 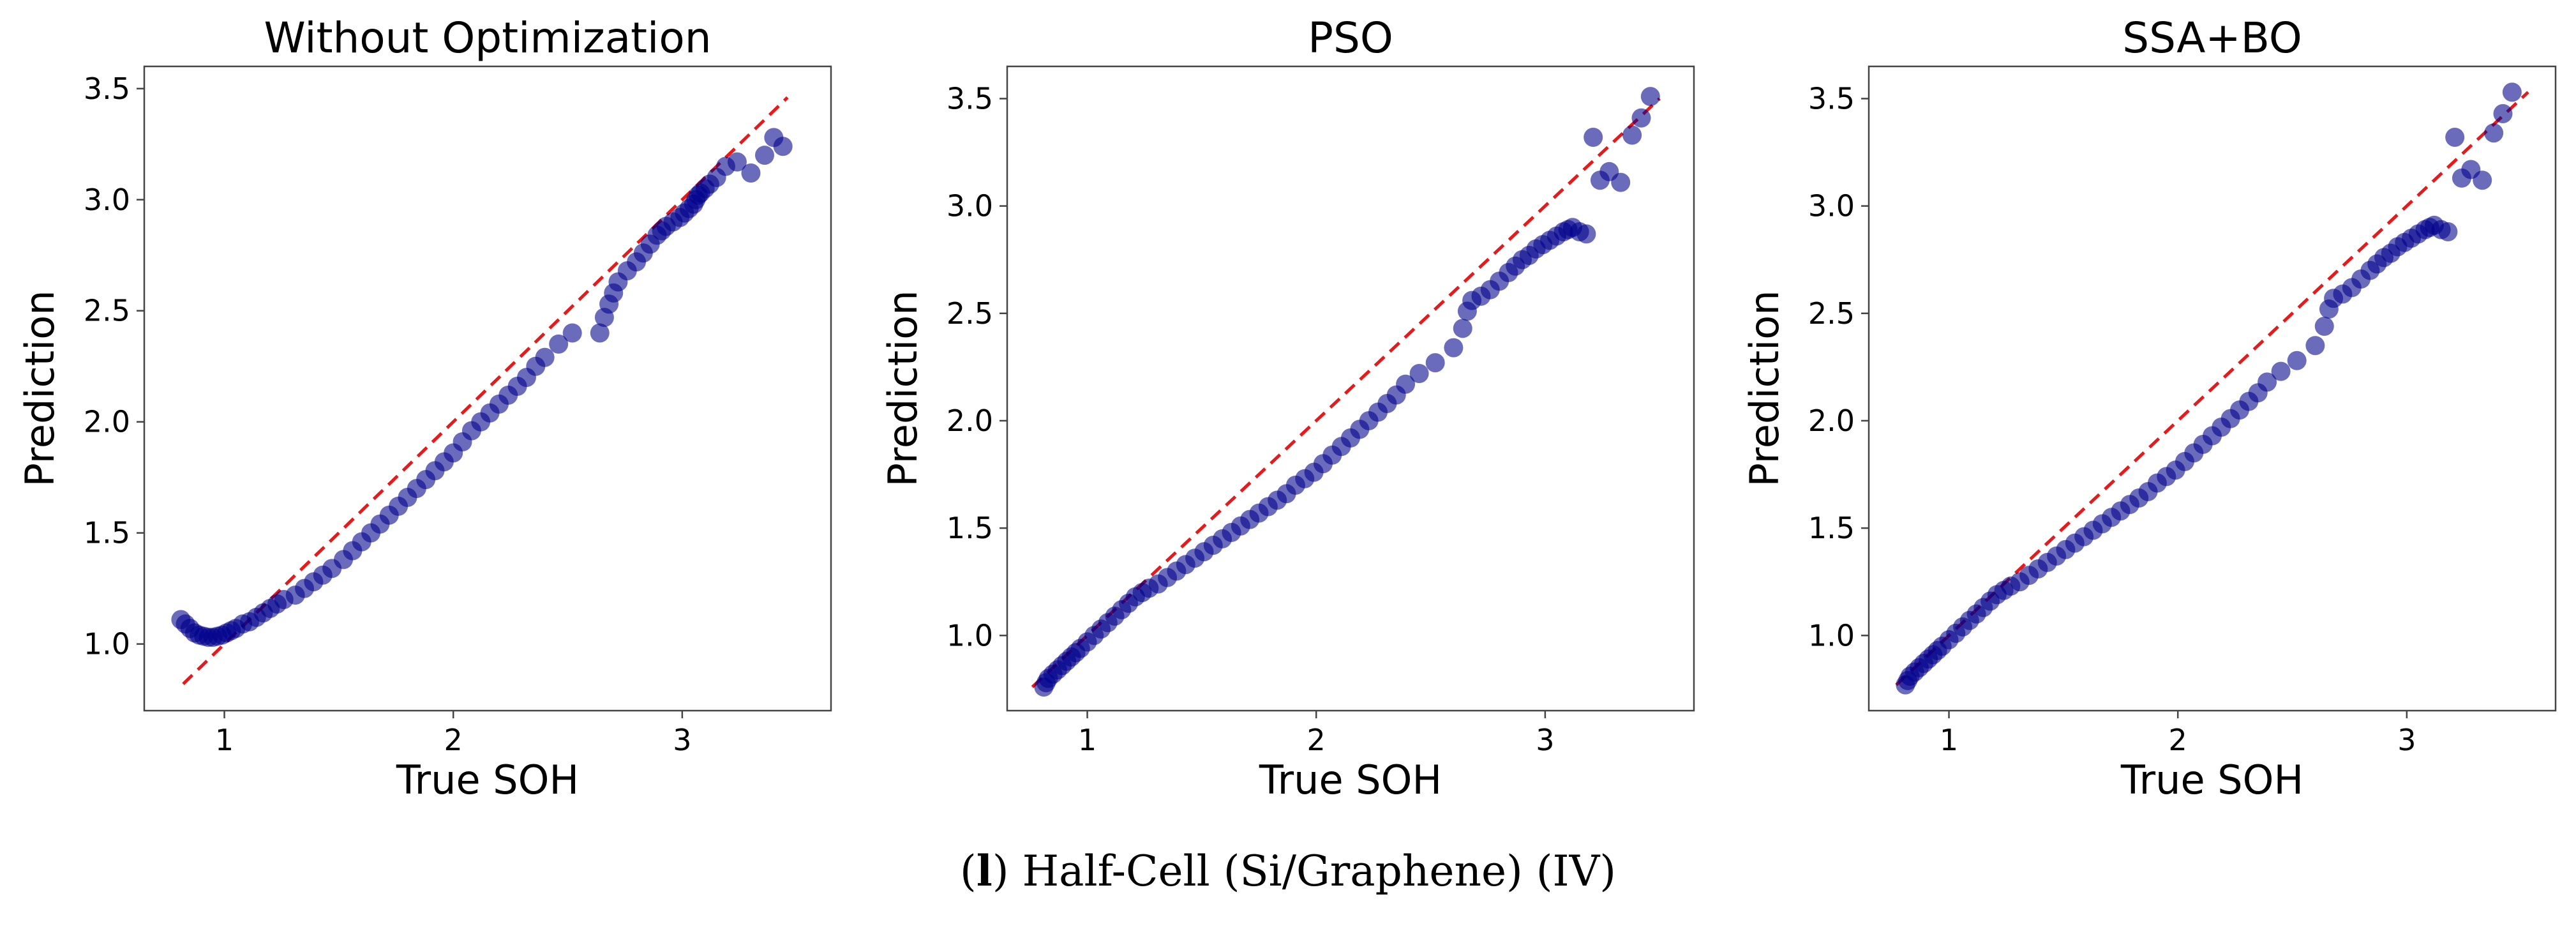 What do you see at coordinates (2212, 38) in the screenshot?
I see `chart-title: SSA+BO` at bounding box center [2212, 38].